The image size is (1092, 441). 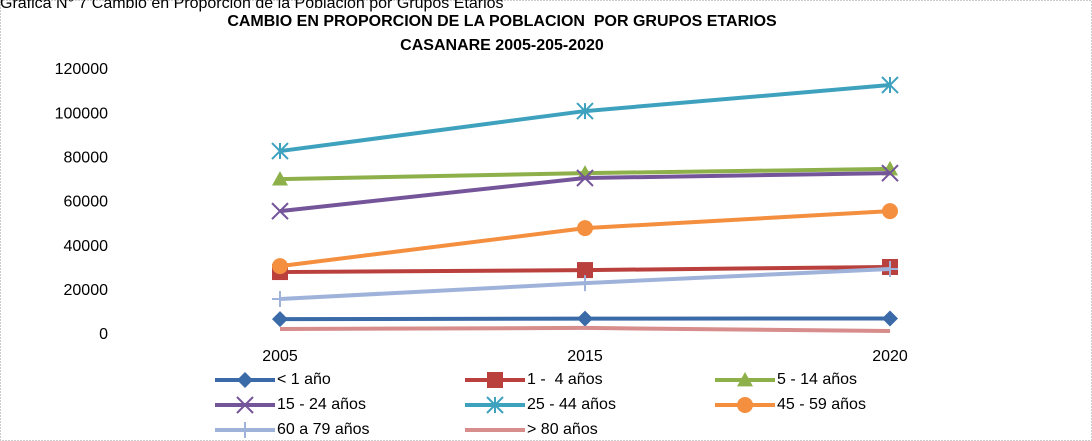 I want to click on x-tick-label: 2015, so click(x=585, y=356).